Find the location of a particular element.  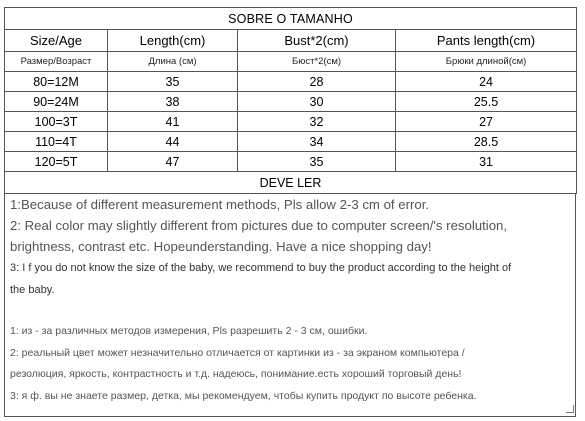

note-en-3-cont: the baby. is located at coordinates (32, 290).